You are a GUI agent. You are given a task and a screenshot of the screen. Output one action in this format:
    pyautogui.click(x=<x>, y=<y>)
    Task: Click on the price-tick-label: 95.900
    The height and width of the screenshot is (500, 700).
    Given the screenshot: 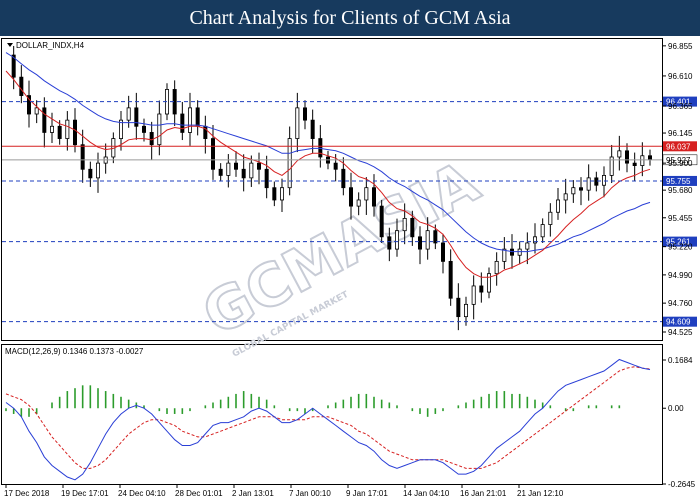 What is the action you would take?
    pyautogui.click(x=680, y=163)
    